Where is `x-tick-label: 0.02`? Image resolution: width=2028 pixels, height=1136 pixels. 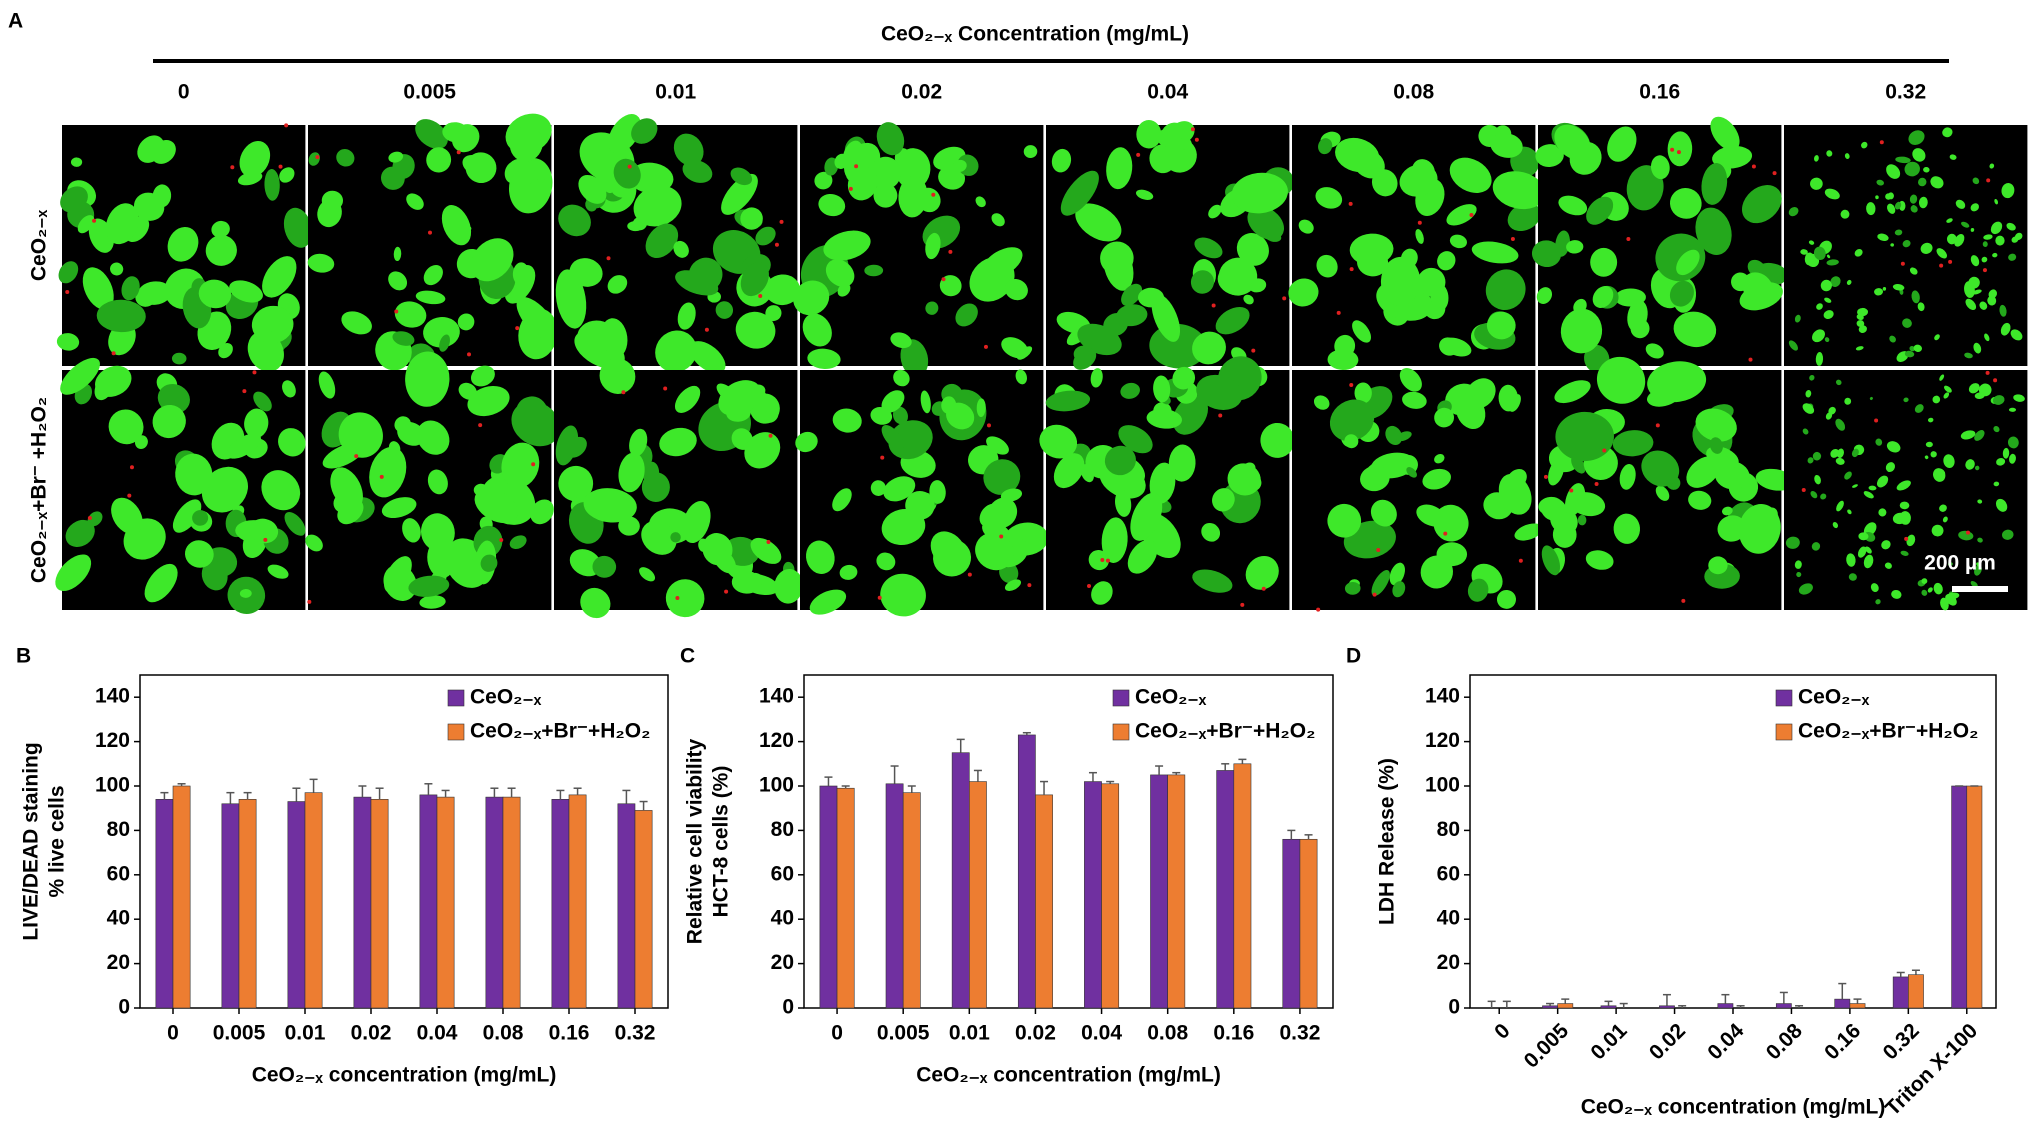 x-tick-label: 0.02 is located at coordinates (371, 1033).